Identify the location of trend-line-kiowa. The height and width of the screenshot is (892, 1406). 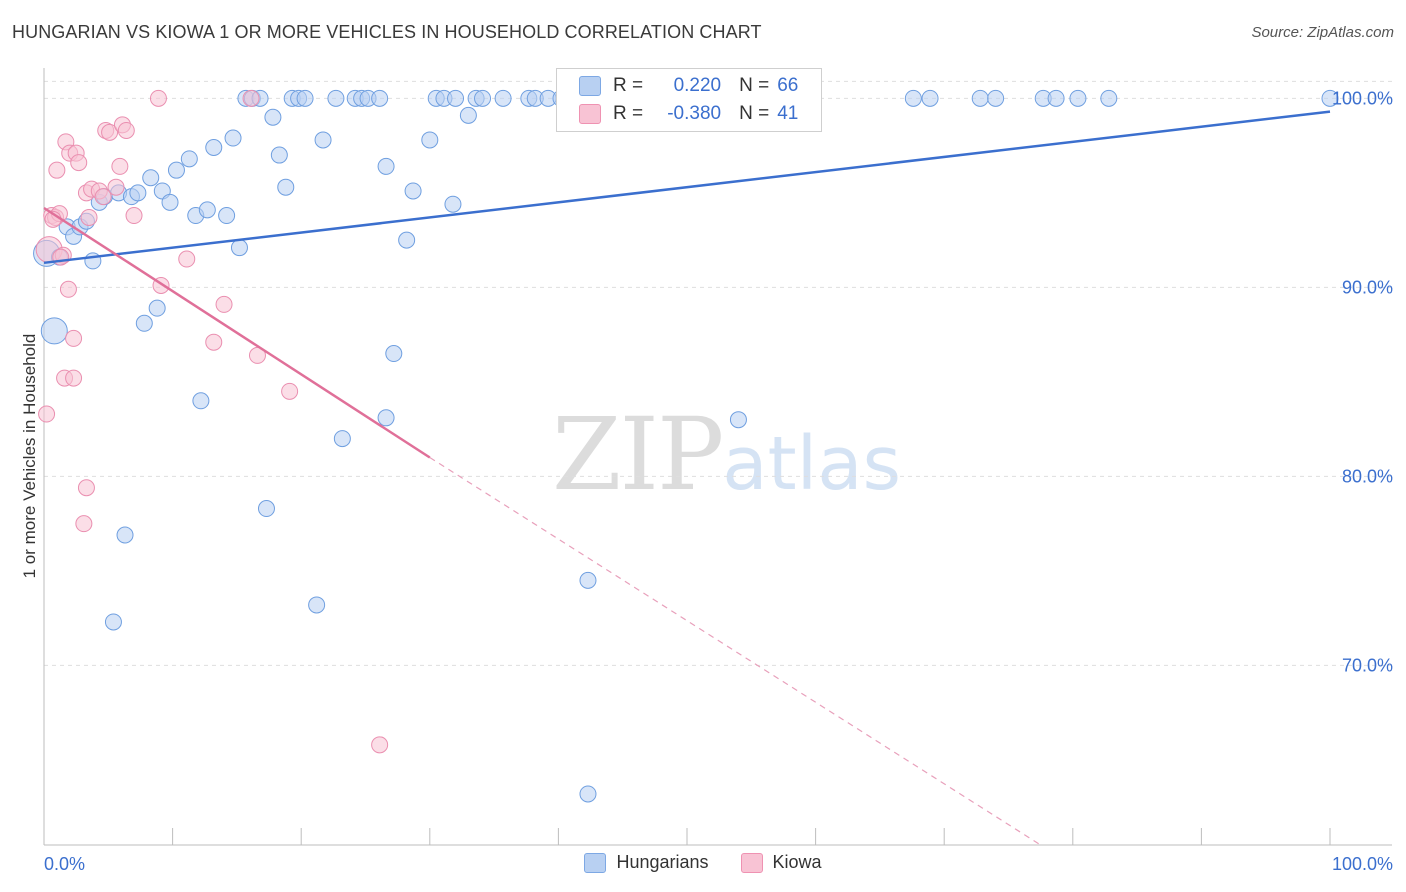
(237, 332).